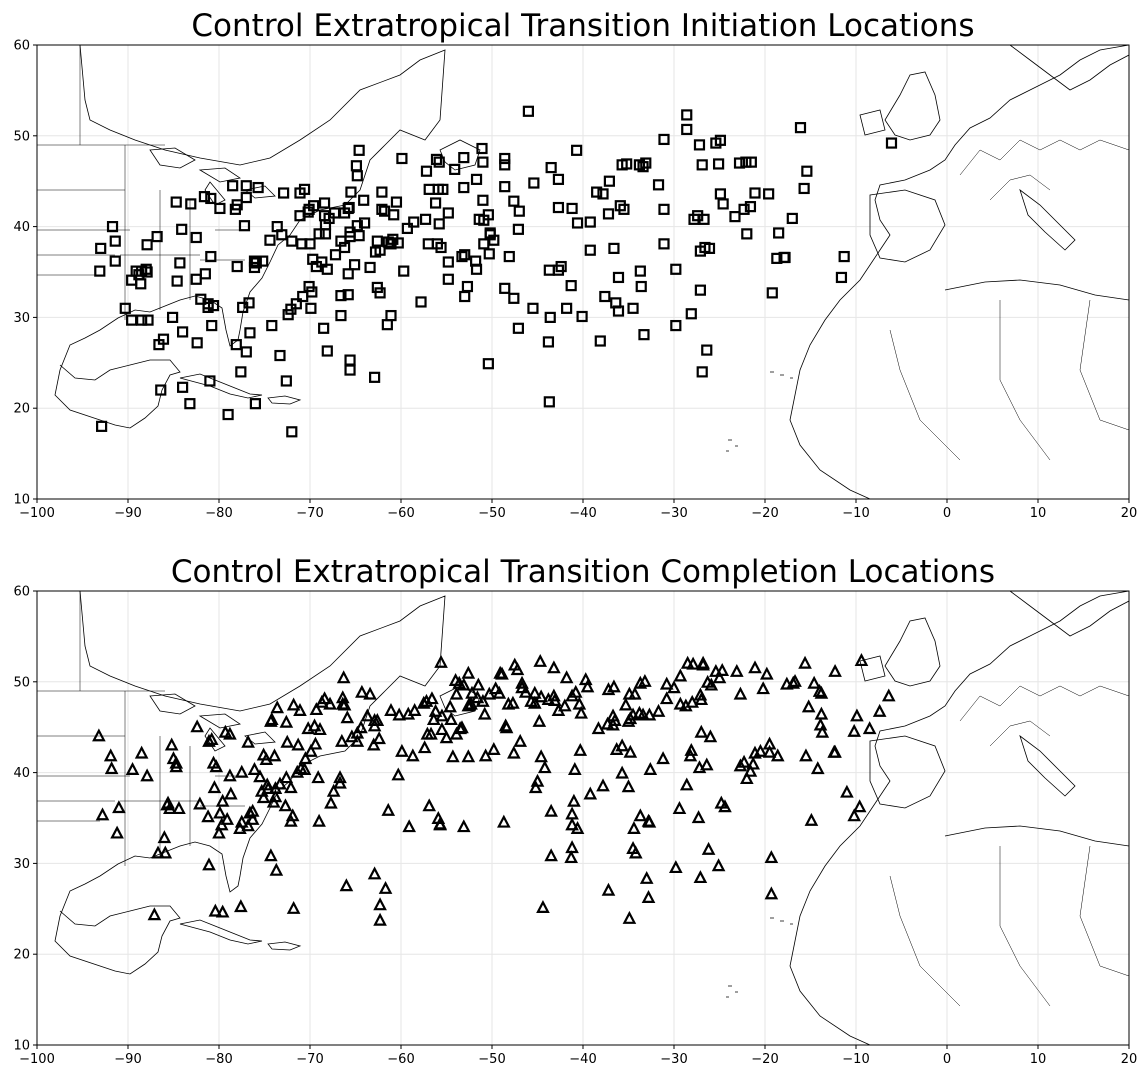  Describe the element at coordinates (37, 1059) in the screenshot. I see `x-tick-label: −100` at that location.